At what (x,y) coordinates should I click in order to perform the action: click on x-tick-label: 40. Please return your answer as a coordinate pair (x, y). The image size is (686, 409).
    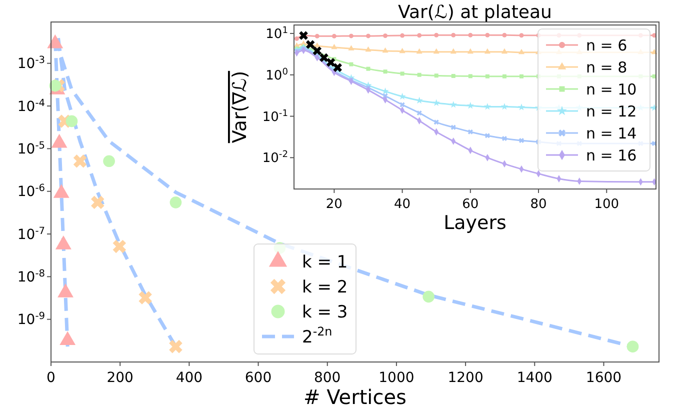
    Looking at the image, I should click on (402, 204).